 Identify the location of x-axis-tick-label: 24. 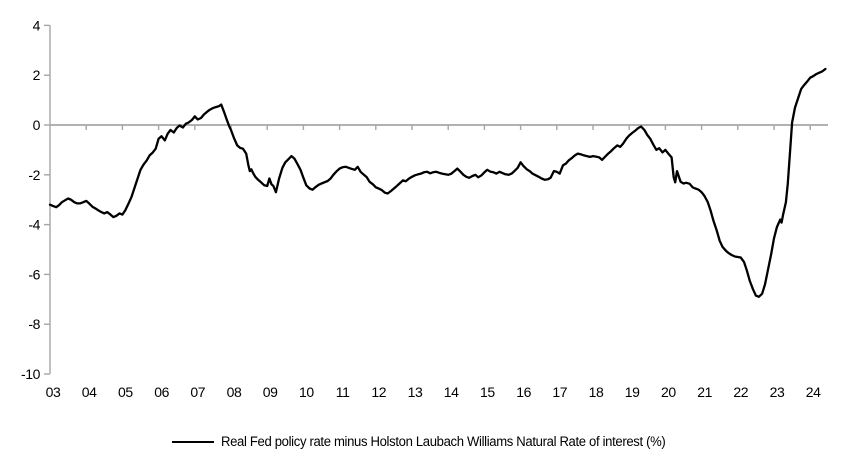
(813, 392).